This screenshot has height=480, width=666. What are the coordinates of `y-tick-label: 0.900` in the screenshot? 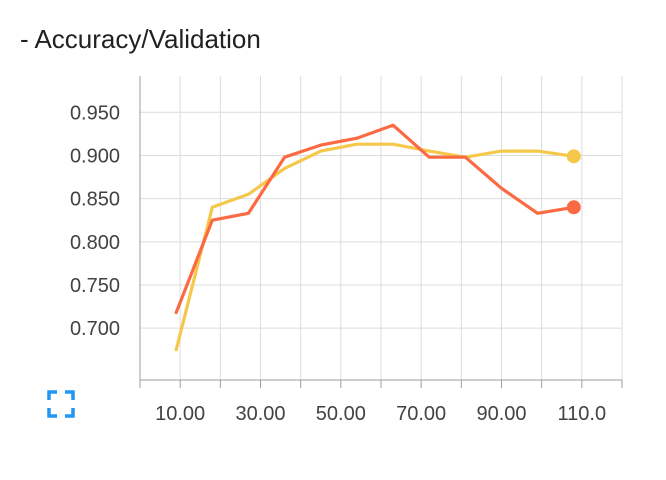 It's located at (95, 156).